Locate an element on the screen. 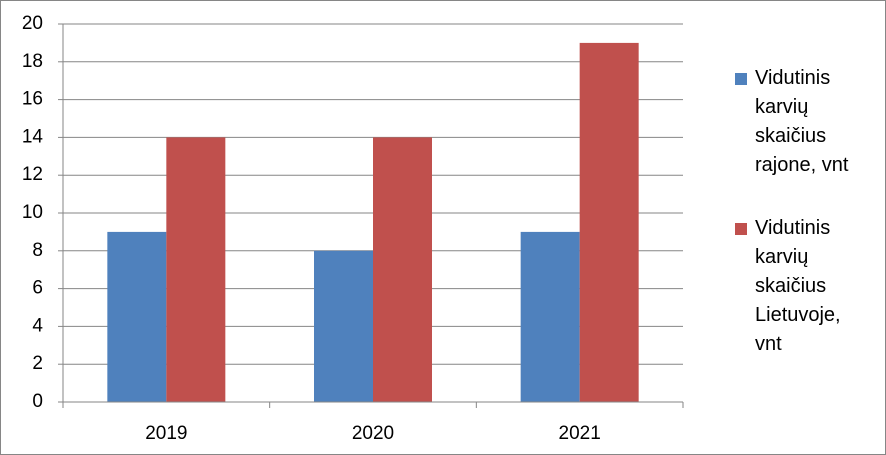 Image resolution: width=886 pixels, height=455 pixels. x-tick-label: 2021 is located at coordinates (580, 433).